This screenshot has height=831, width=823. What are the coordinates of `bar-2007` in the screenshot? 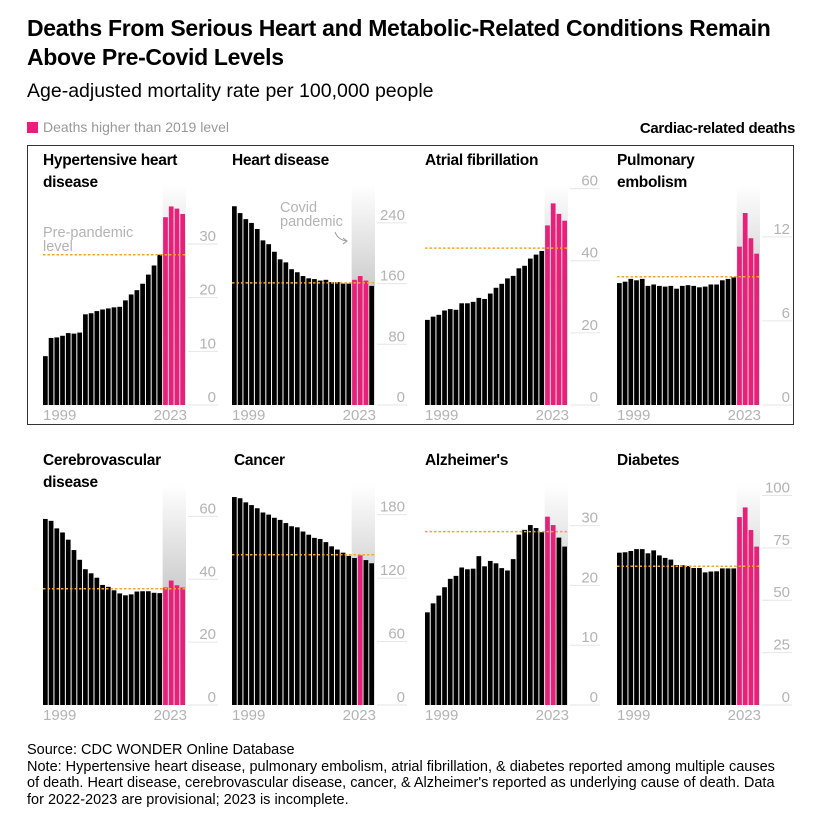 It's located at (473, 353).